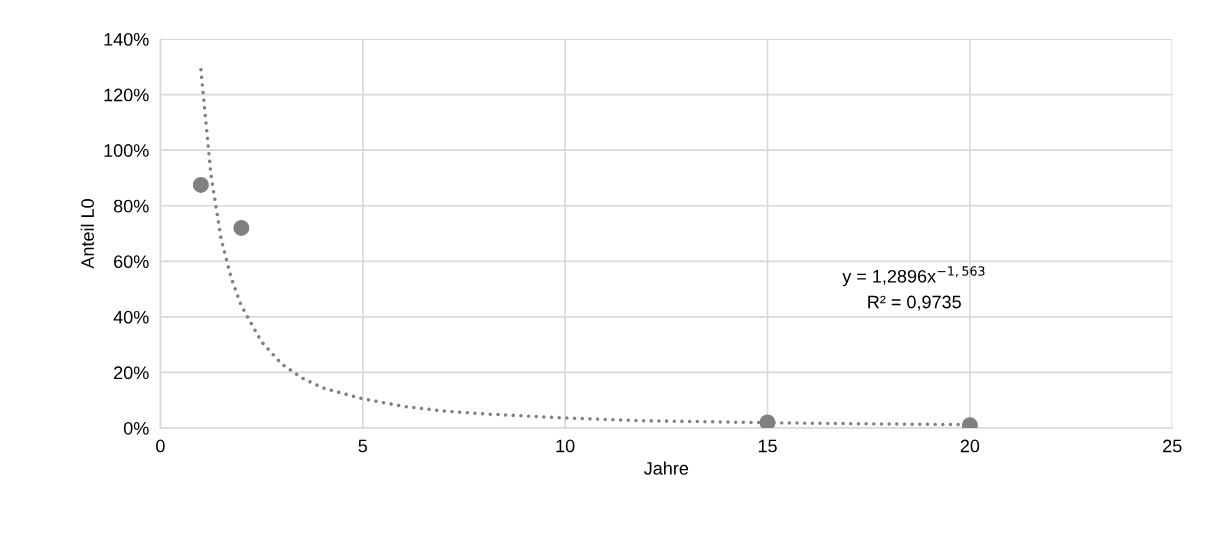 This screenshot has width=1206, height=535. What do you see at coordinates (160, 446) in the screenshot?
I see `x-tick-label: 0` at bounding box center [160, 446].